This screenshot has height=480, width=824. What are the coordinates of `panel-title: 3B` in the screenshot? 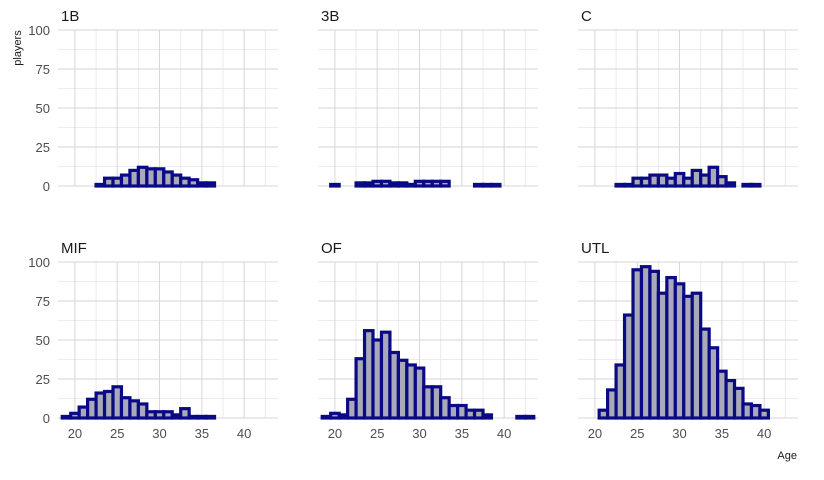 It's located at (330, 16).